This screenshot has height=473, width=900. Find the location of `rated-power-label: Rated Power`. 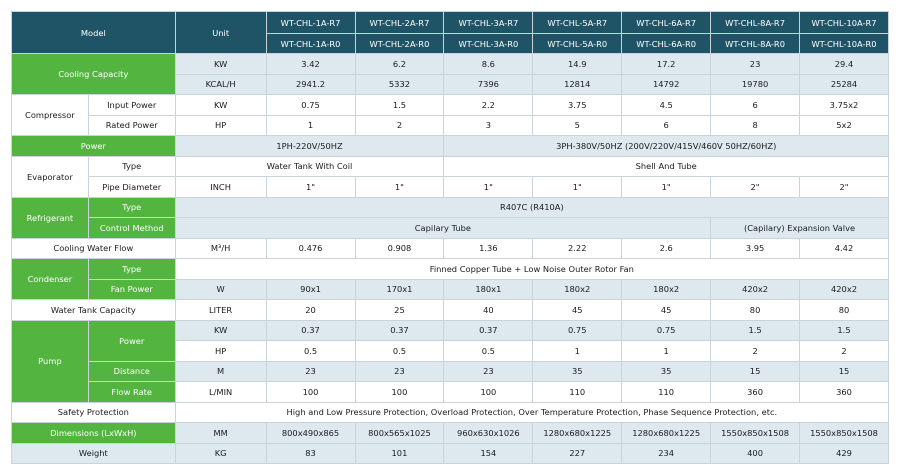

rated-power-label: Rated Power is located at coordinates (131, 125).